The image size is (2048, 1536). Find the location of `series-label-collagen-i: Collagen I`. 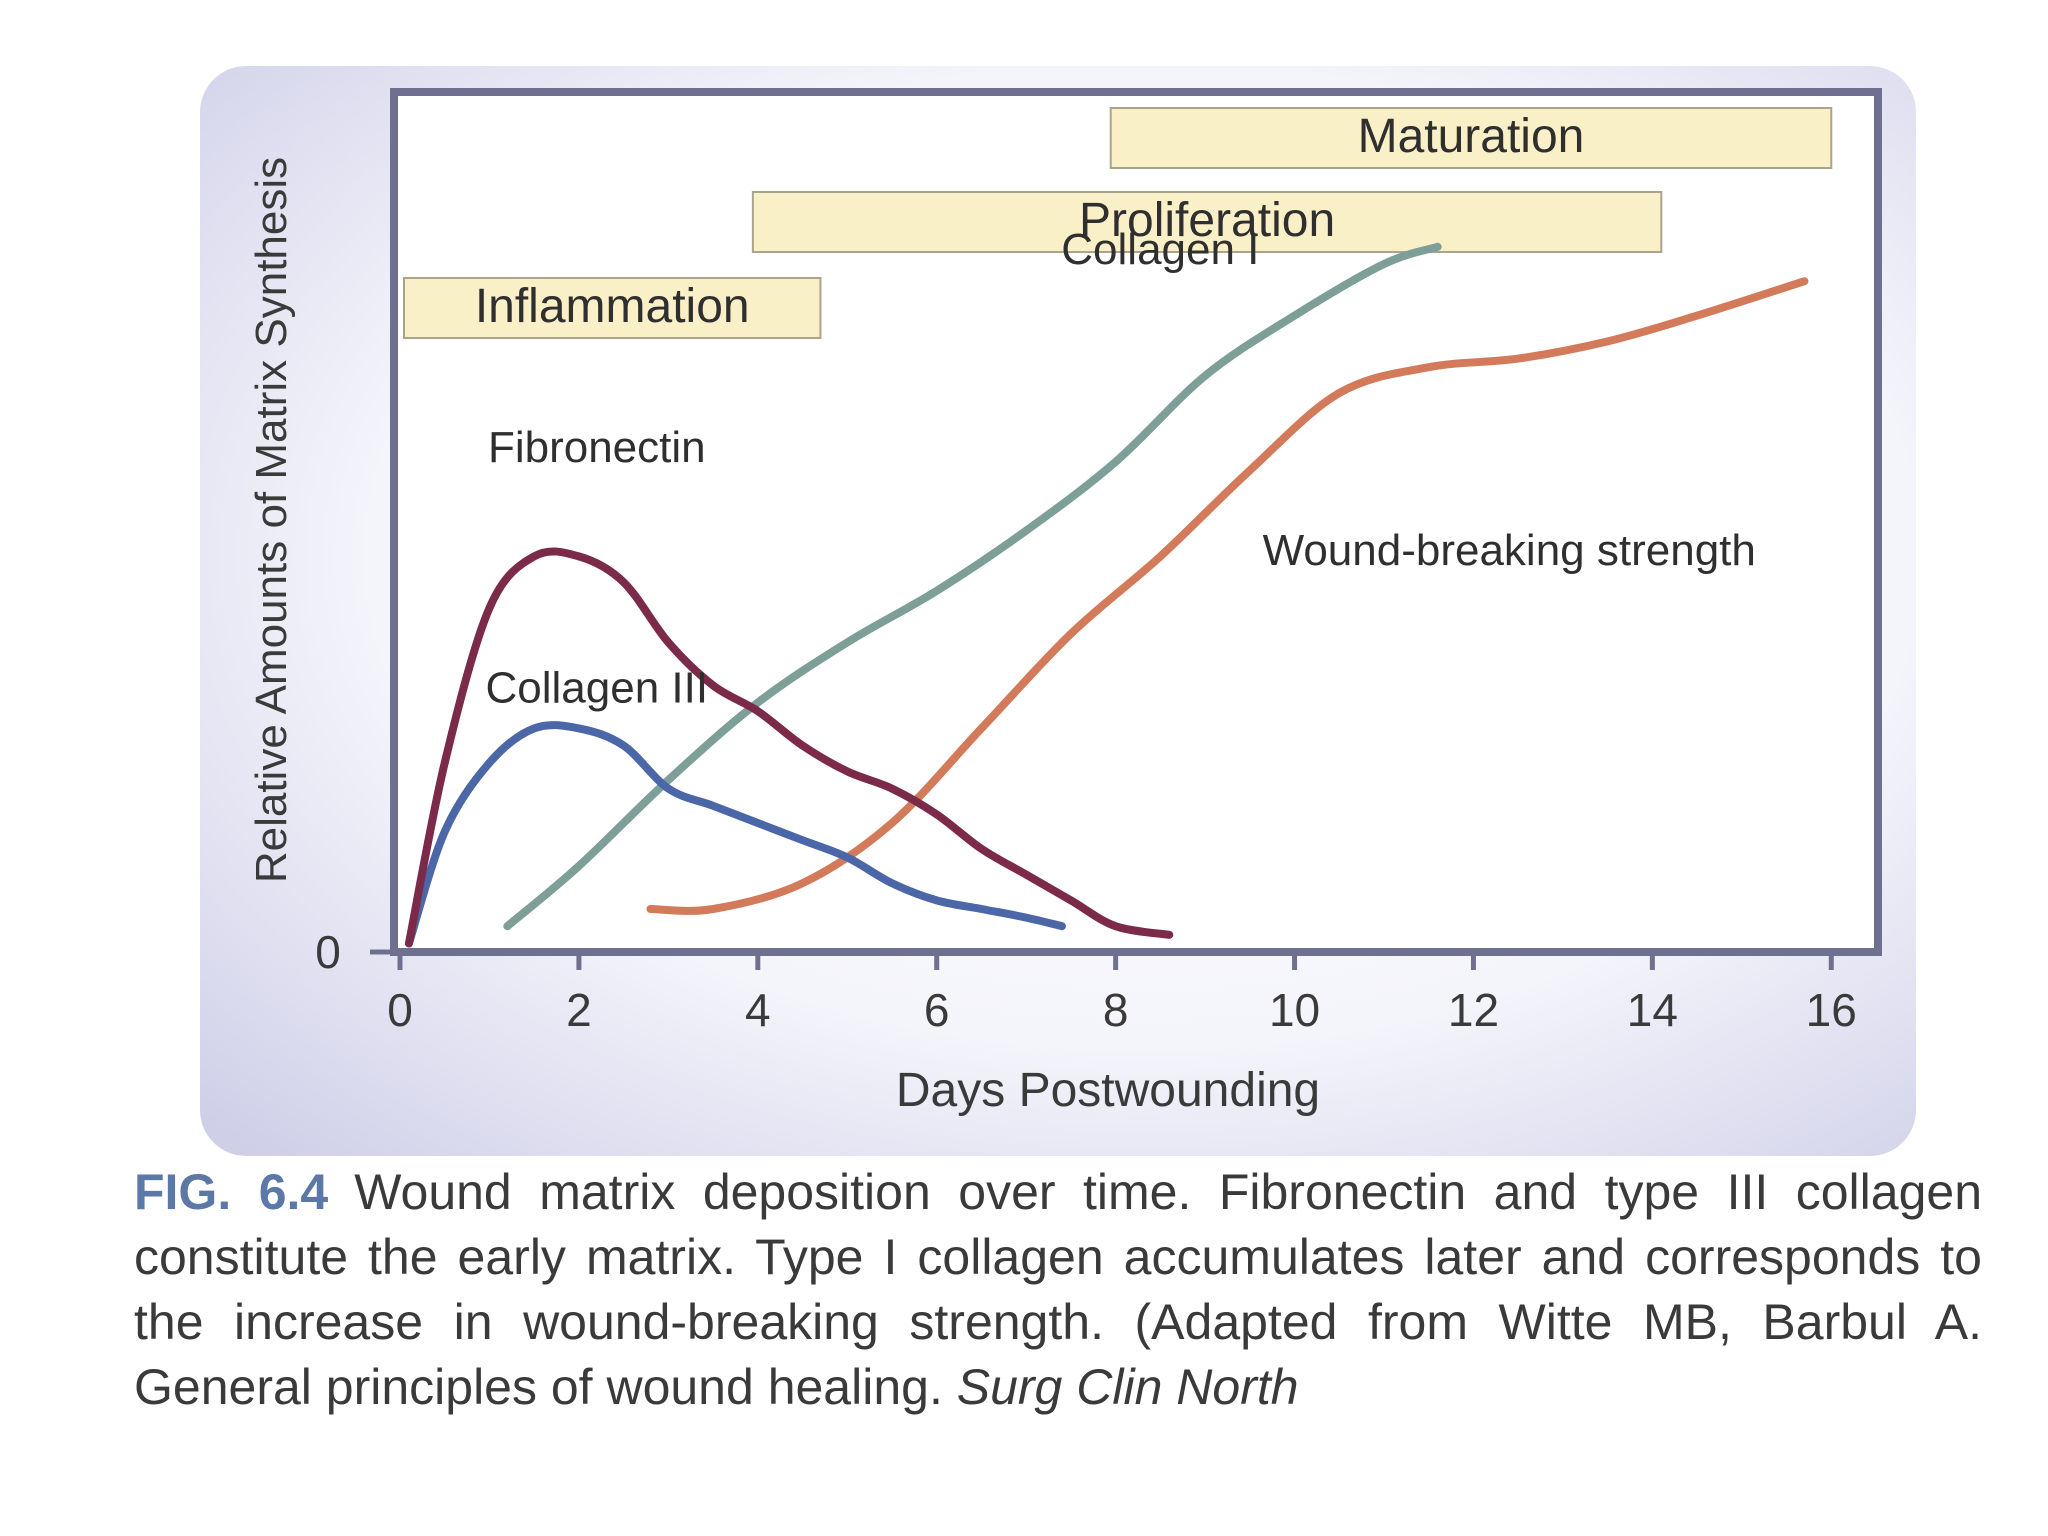

series-label-collagen-i: Collagen I is located at coordinates (1160, 249).